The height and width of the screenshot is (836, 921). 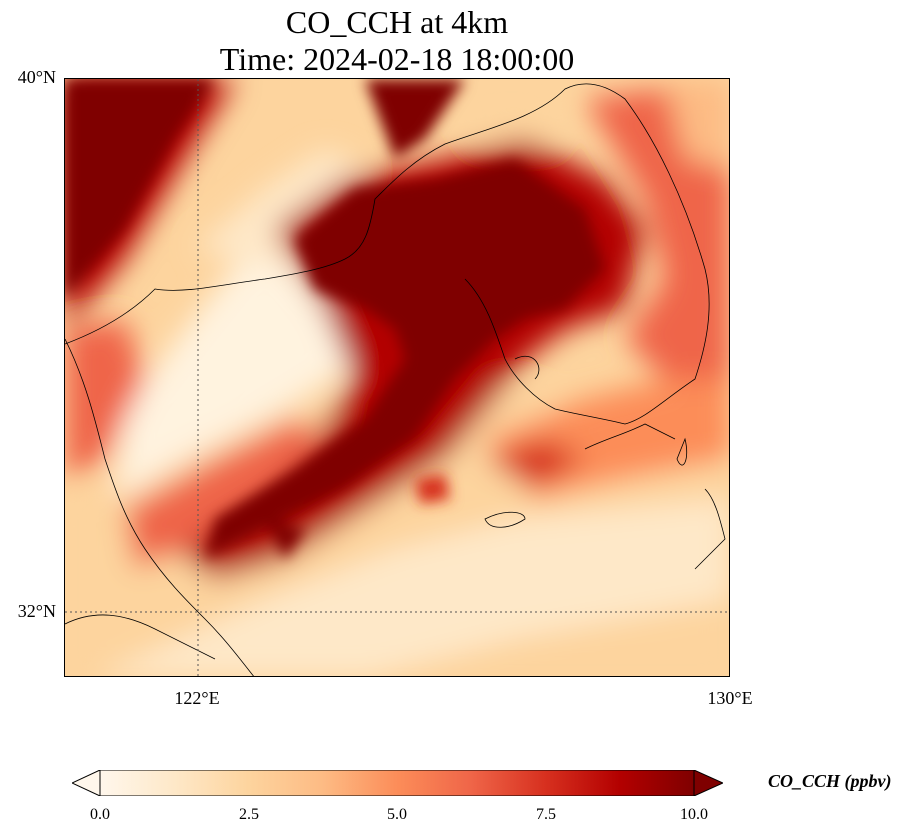 I want to click on colorbar-tick-0: 0.0, so click(x=100, y=814).